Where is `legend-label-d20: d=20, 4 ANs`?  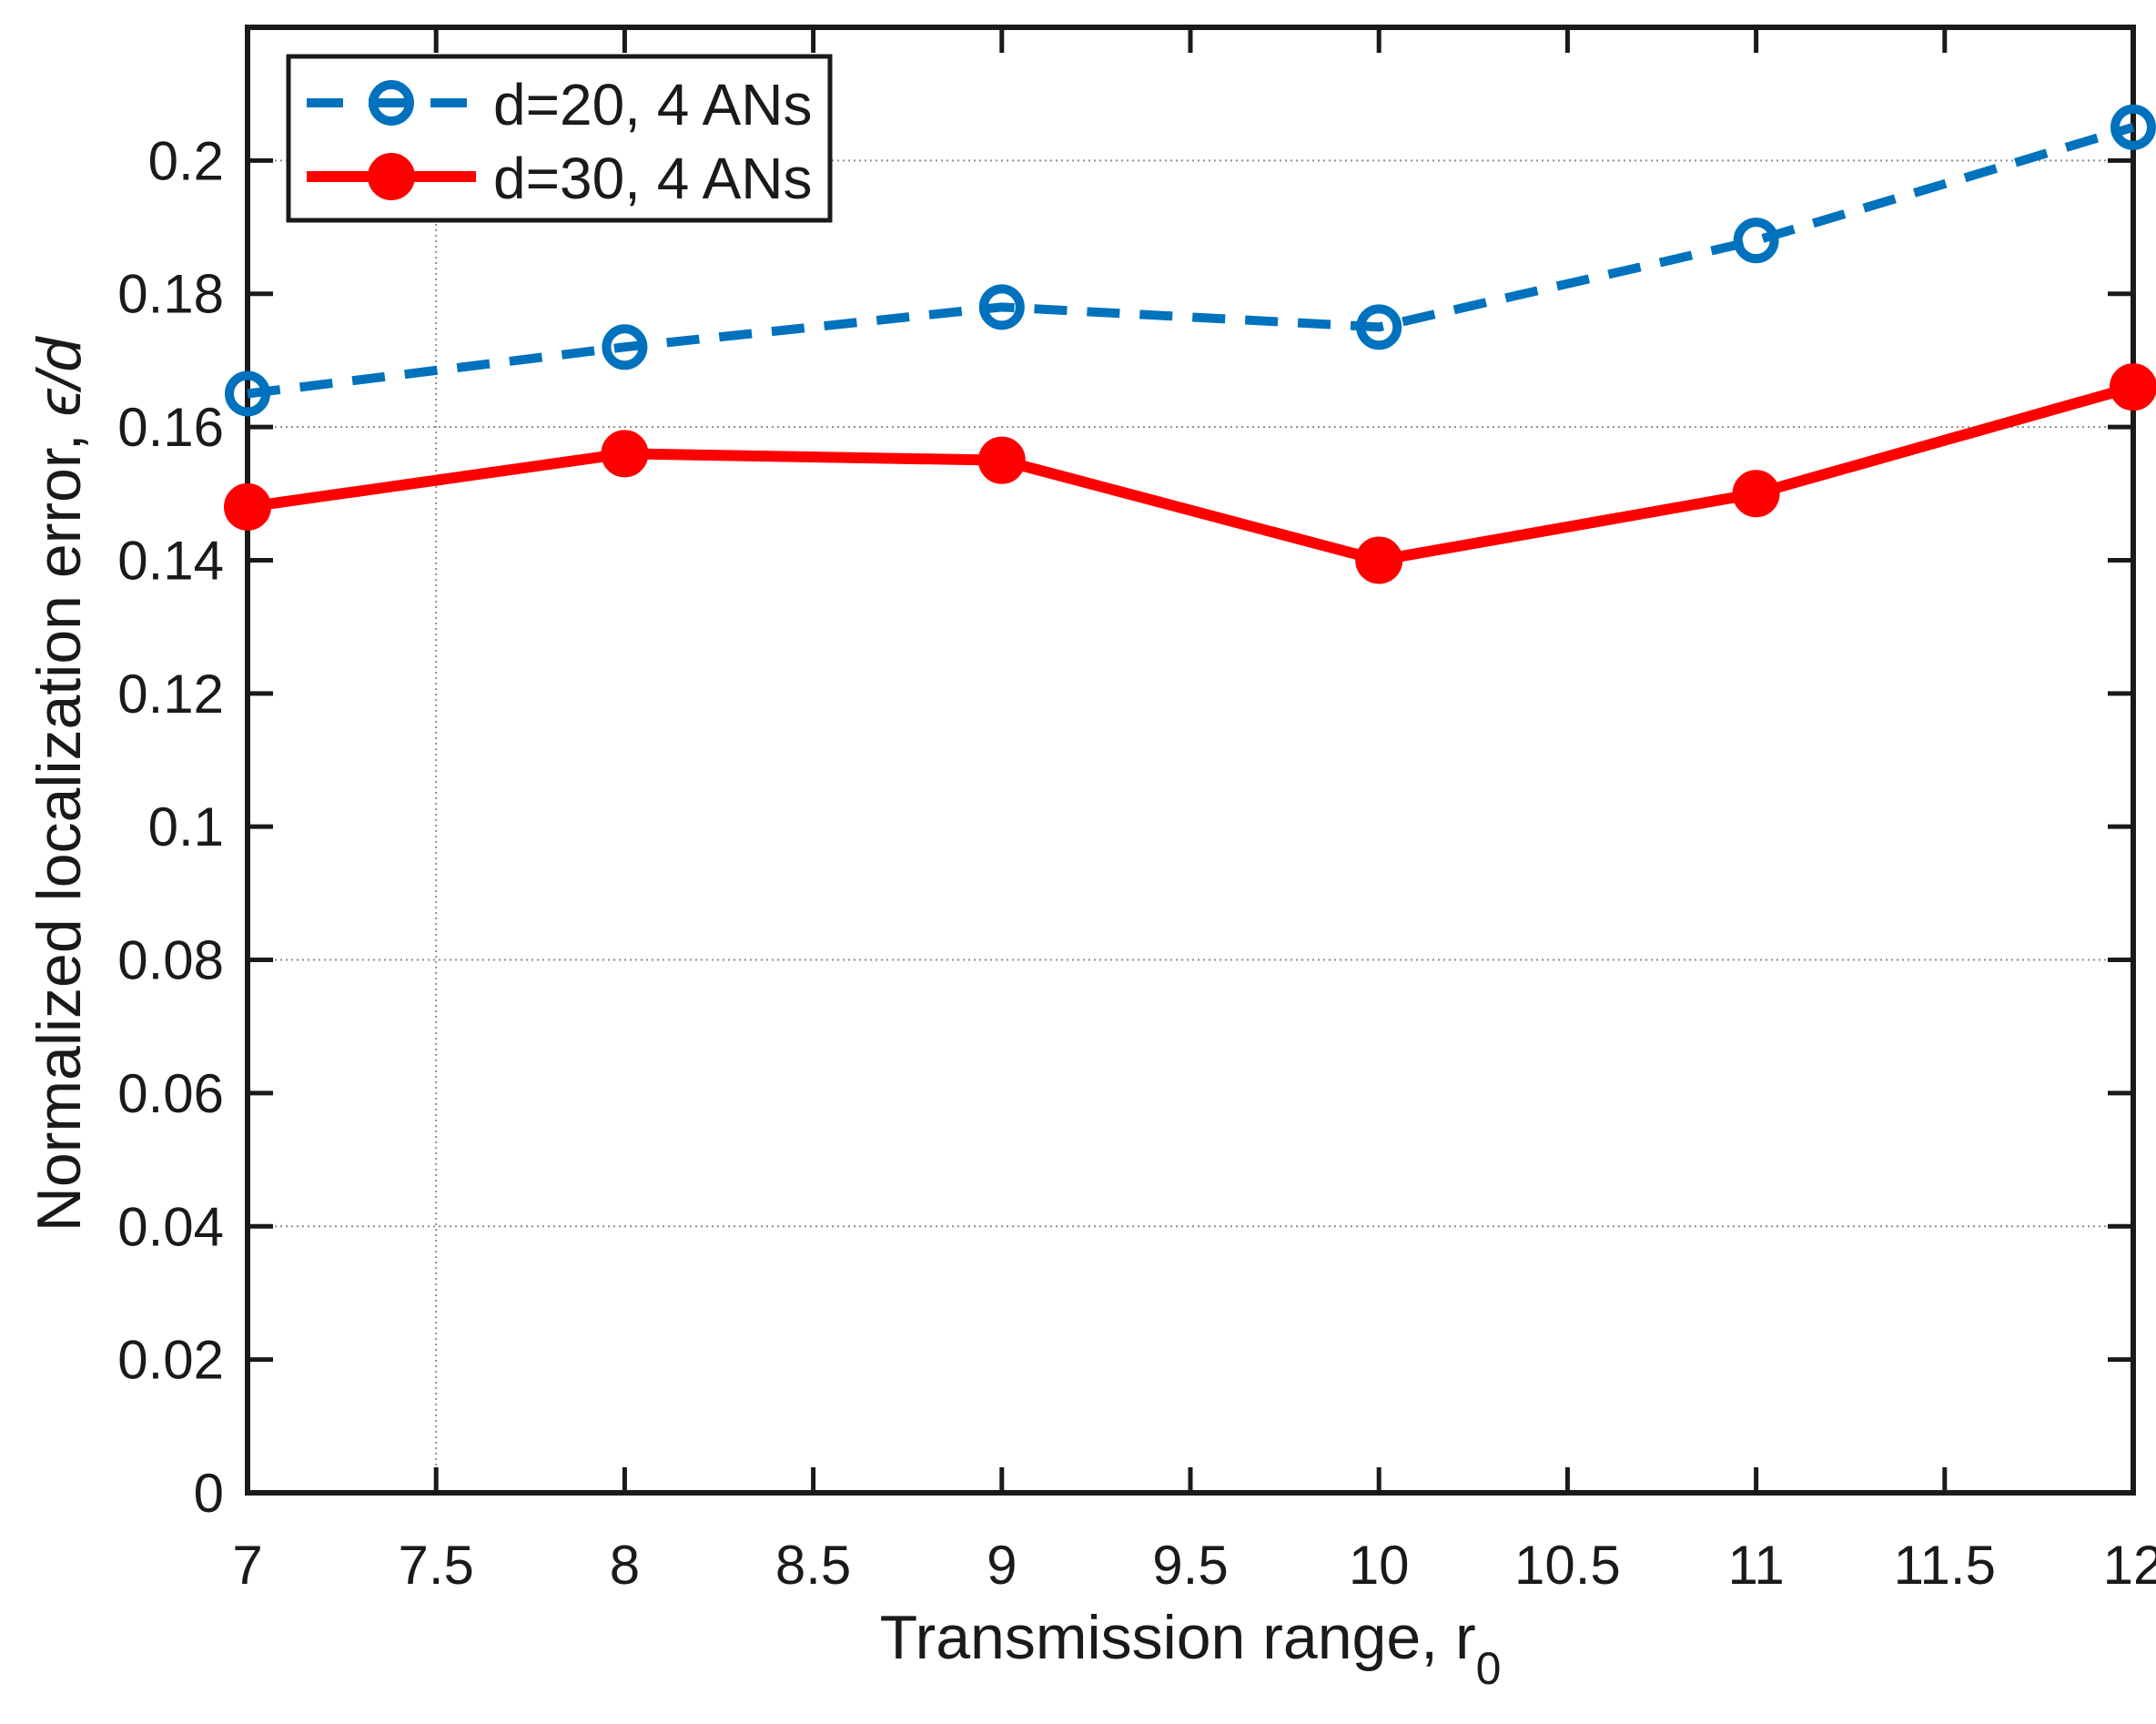
legend-label-d20: d=20, 4 ANs is located at coordinates (653, 104).